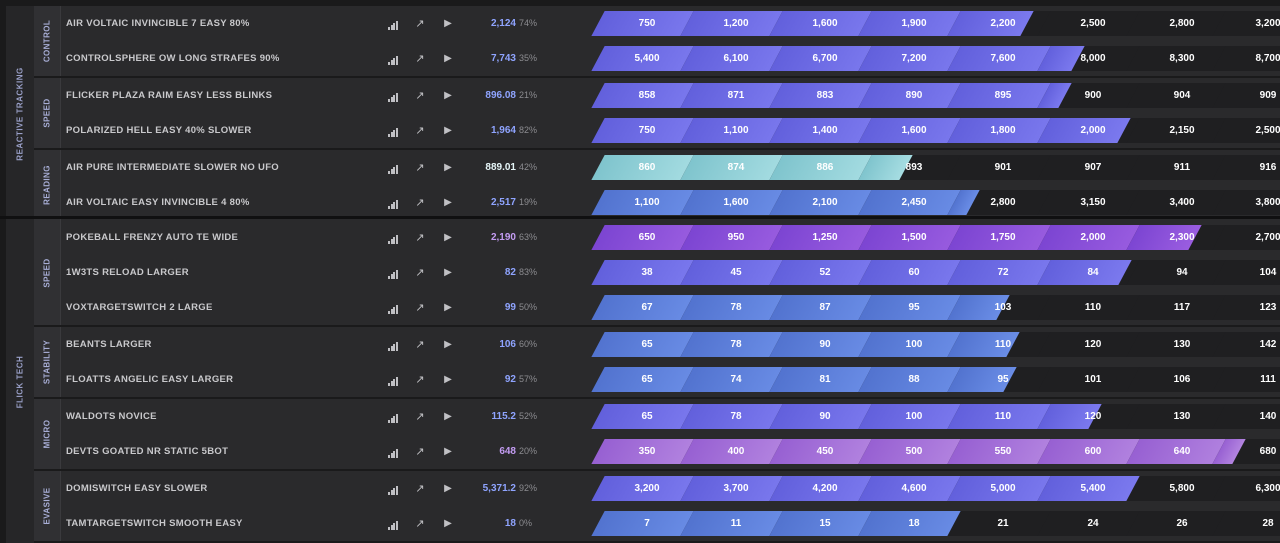  What do you see at coordinates (1003, 130) in the screenshot?
I see `rank-value: 1,800` at bounding box center [1003, 130].